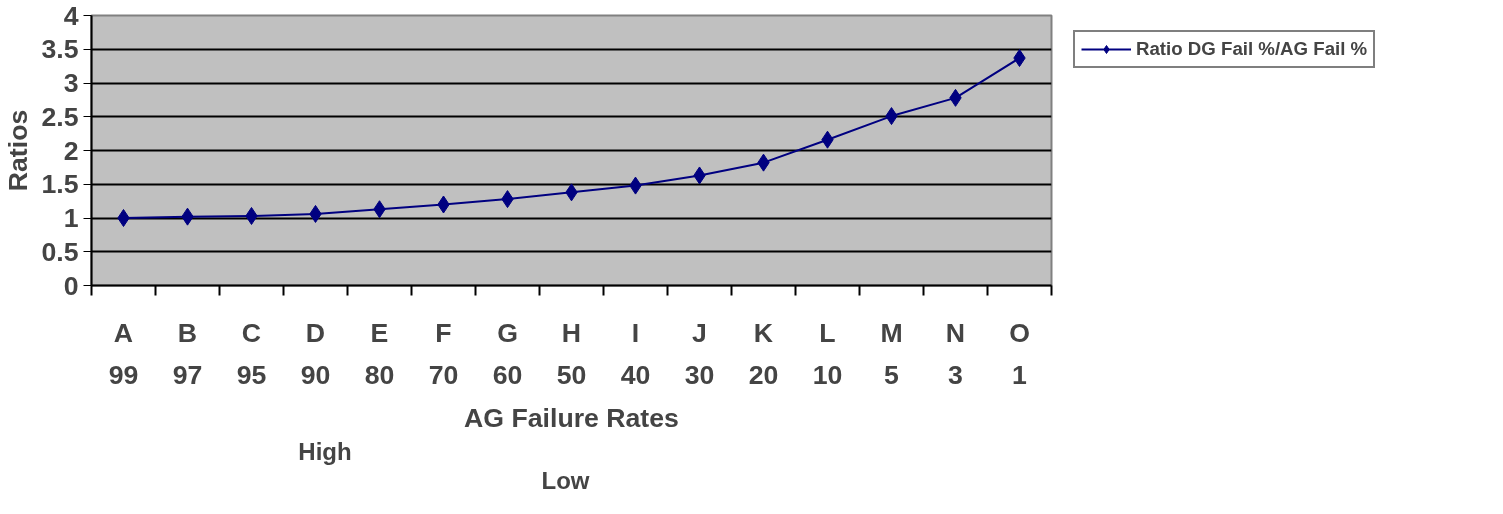 The image size is (1503, 514). Describe the element at coordinates (827, 353) in the screenshot. I see `x-tick-label: L 10` at that location.